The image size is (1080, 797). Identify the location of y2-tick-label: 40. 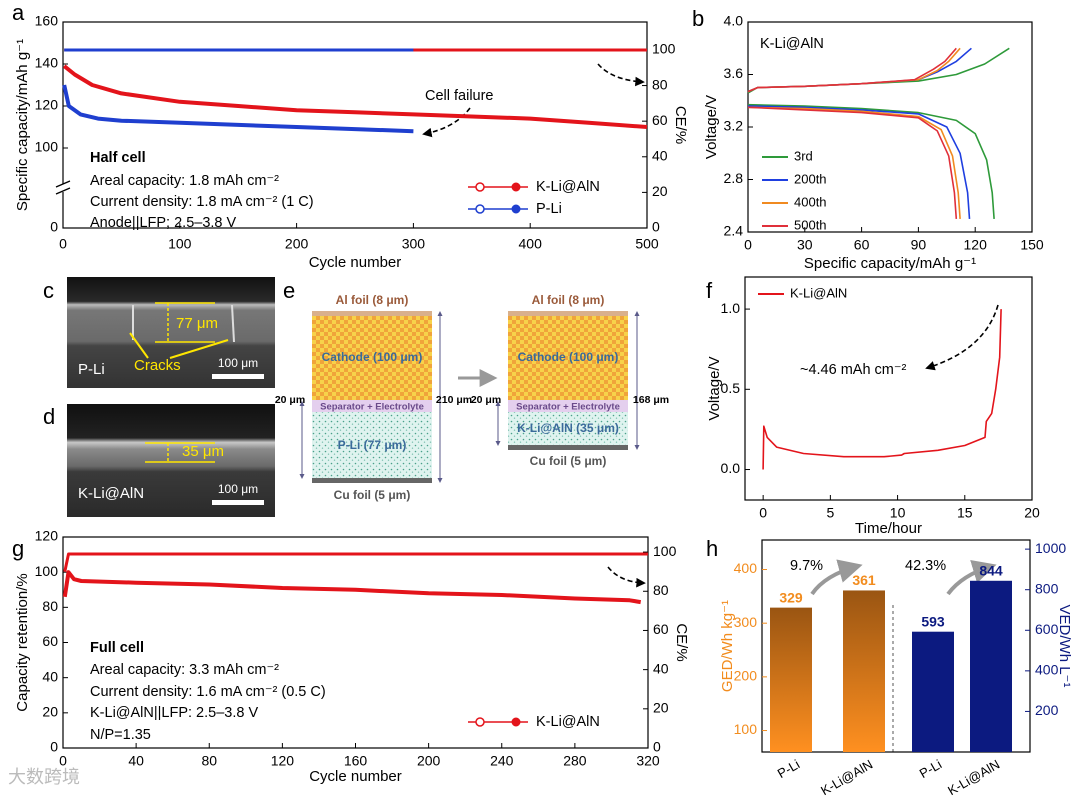
(660, 155).